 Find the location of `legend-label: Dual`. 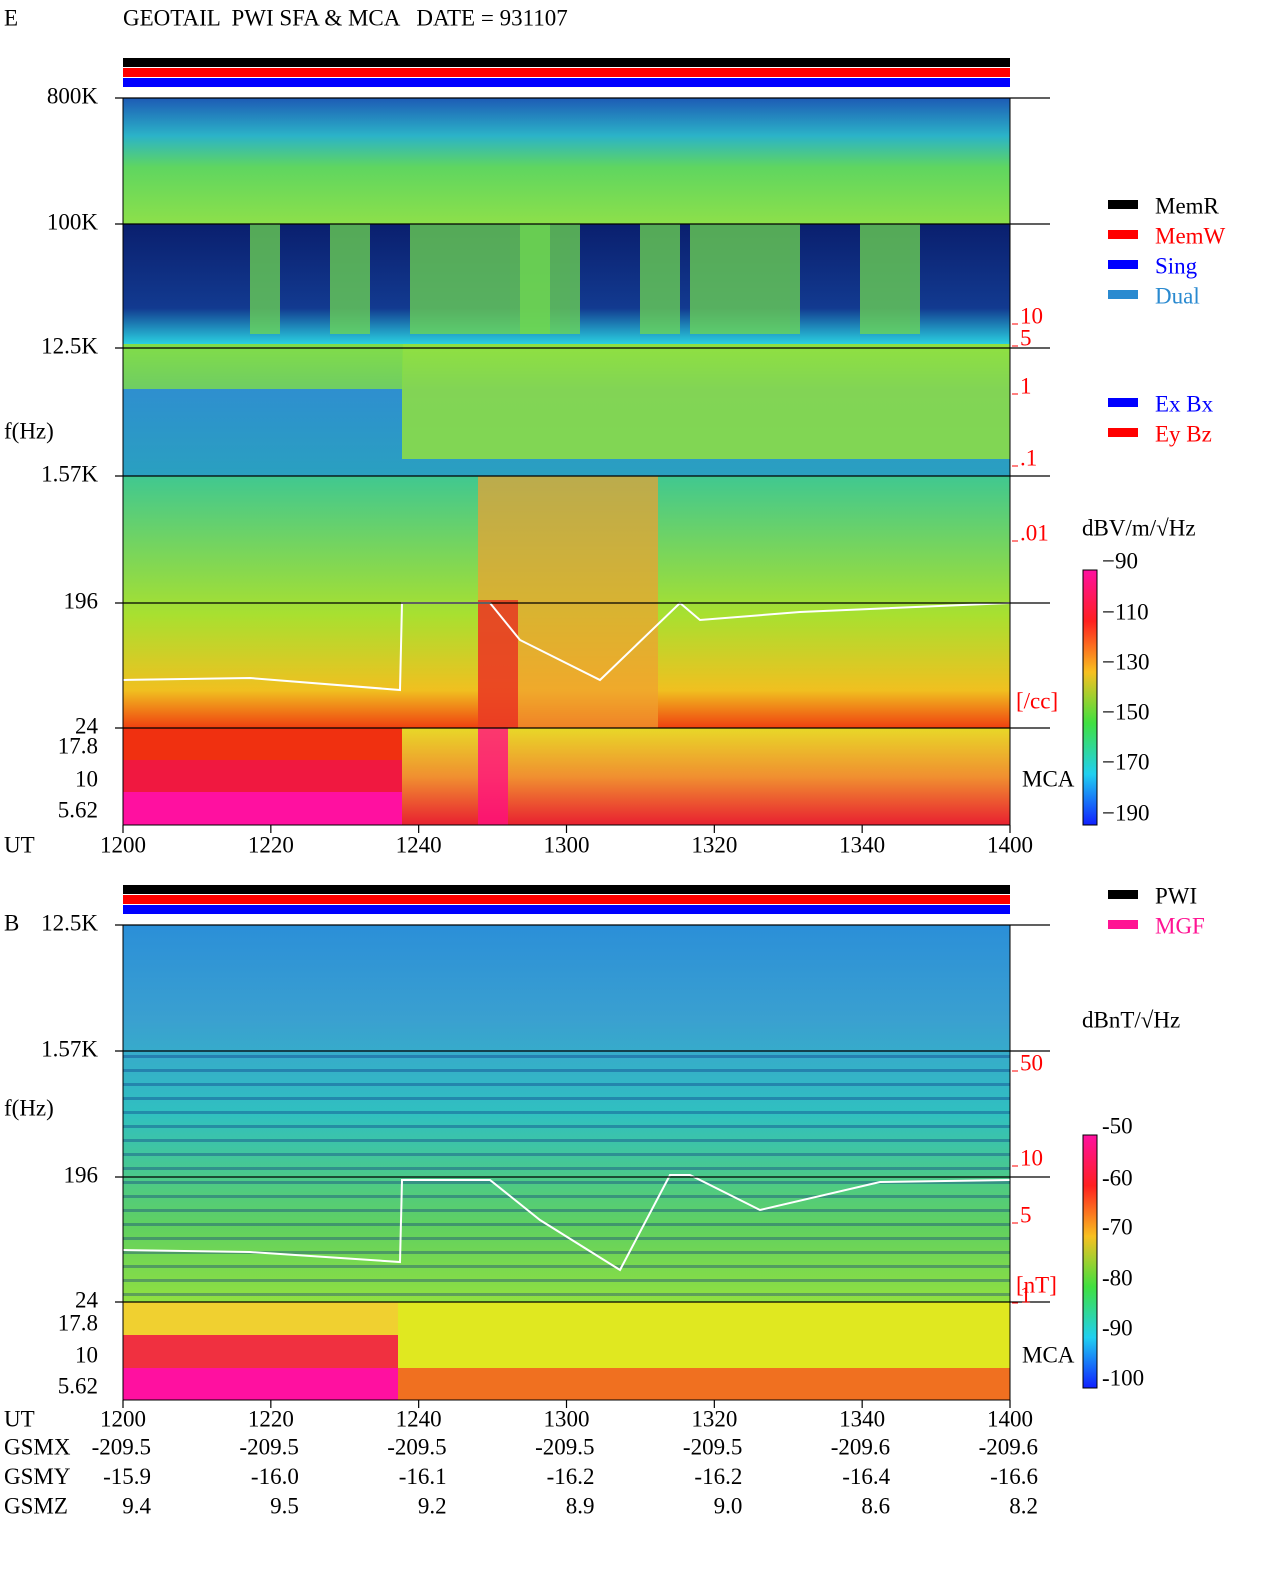

legend-label: Dual is located at coordinates (1177, 295).